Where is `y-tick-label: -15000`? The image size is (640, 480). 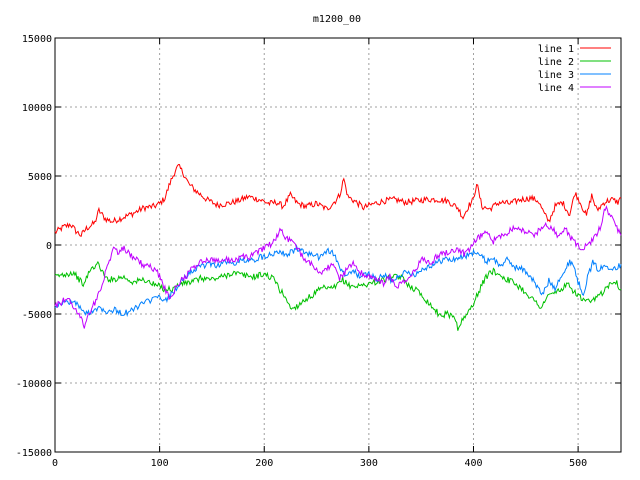 y-tick-label: -15000 is located at coordinates (34, 453).